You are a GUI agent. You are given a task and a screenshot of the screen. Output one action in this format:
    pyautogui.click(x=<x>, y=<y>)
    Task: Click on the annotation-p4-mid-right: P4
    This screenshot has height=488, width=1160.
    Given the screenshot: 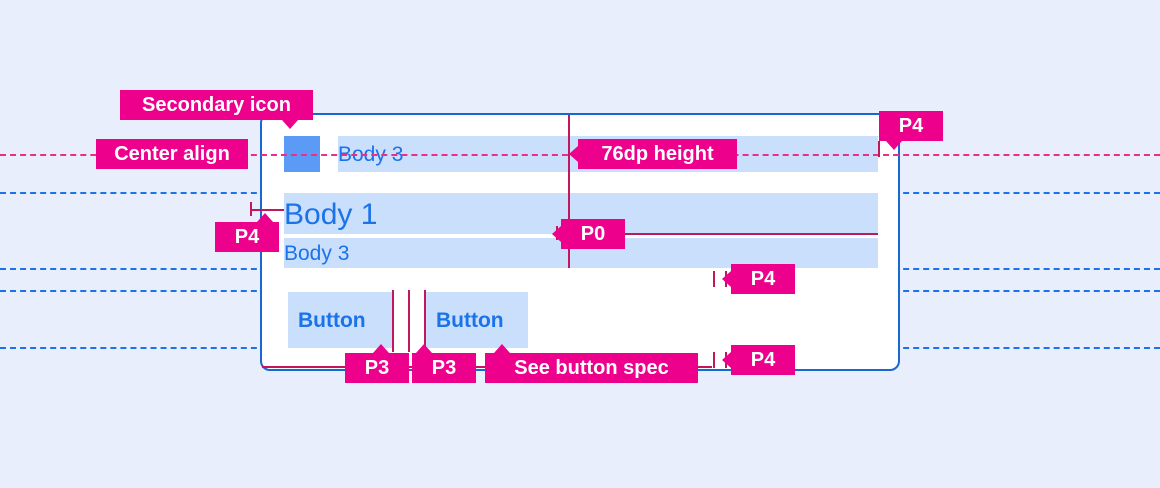 What is the action you would take?
    pyautogui.click(x=758, y=279)
    